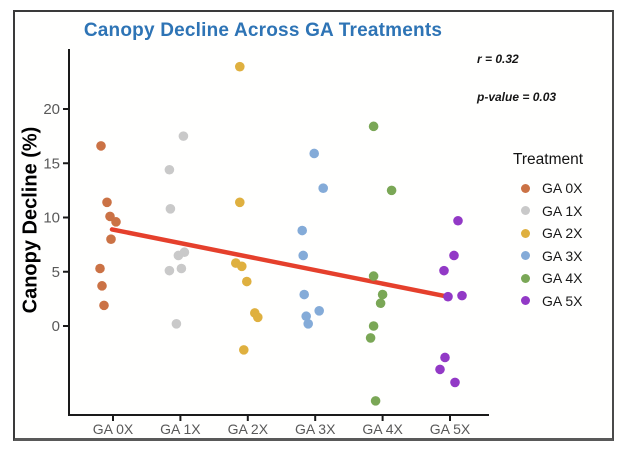 The height and width of the screenshot is (453, 624). What do you see at coordinates (562, 210) in the screenshot?
I see `legend-label: GA 1X` at bounding box center [562, 210].